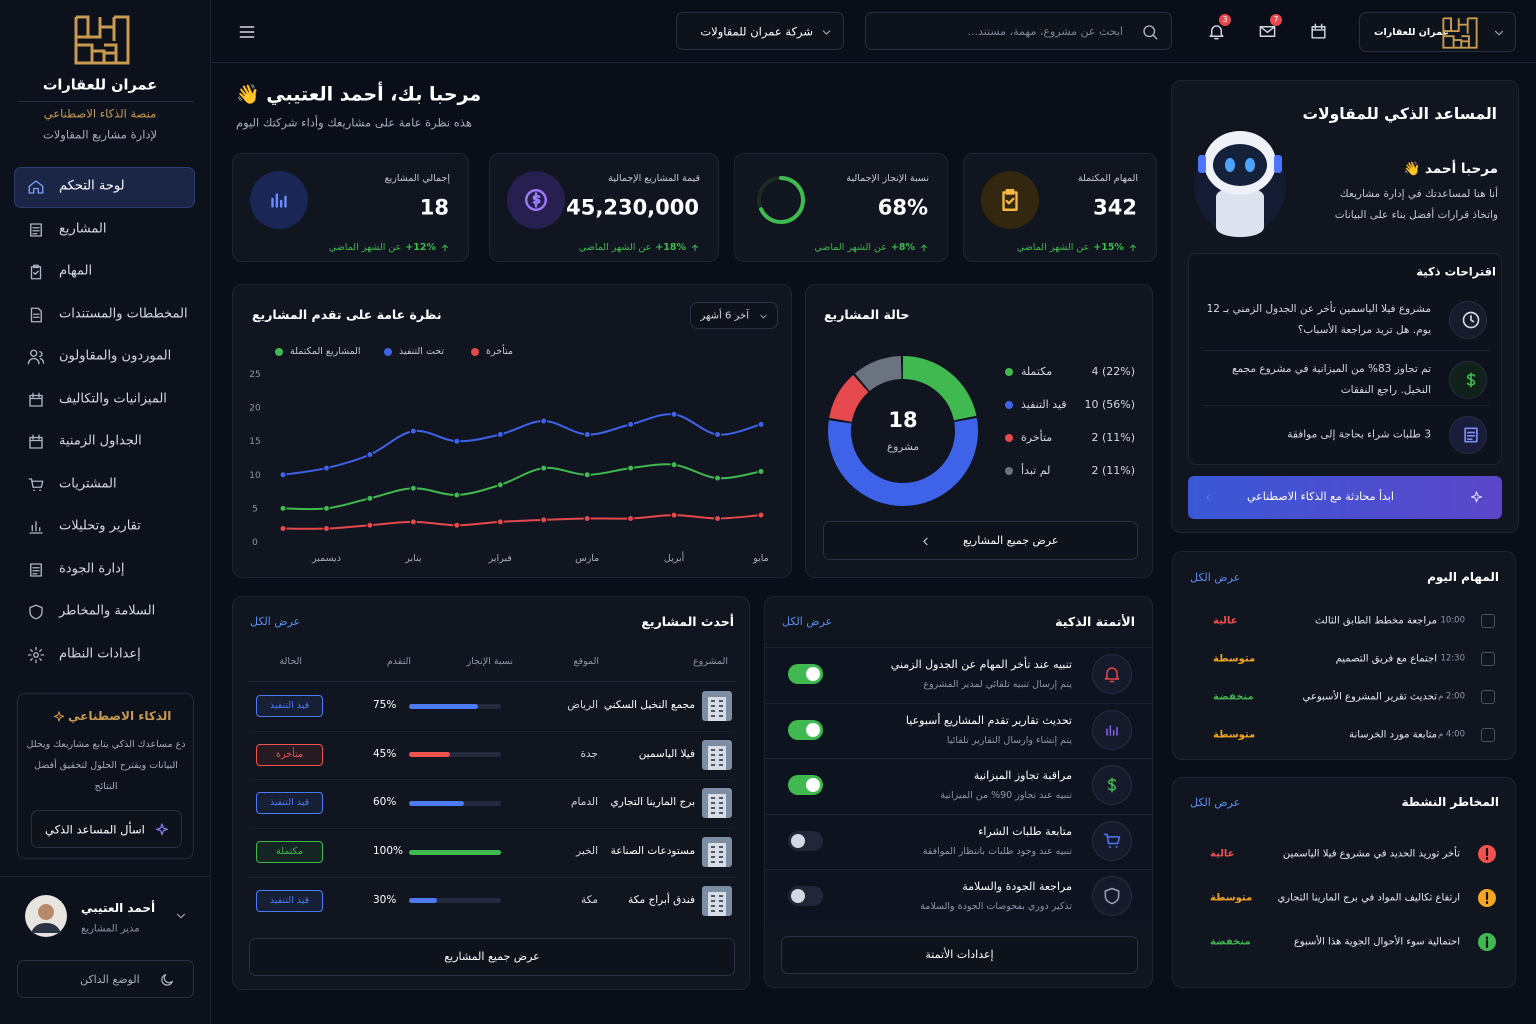  Describe the element at coordinates (388, 851) in the screenshot. I see `progress-label: 100%` at that location.